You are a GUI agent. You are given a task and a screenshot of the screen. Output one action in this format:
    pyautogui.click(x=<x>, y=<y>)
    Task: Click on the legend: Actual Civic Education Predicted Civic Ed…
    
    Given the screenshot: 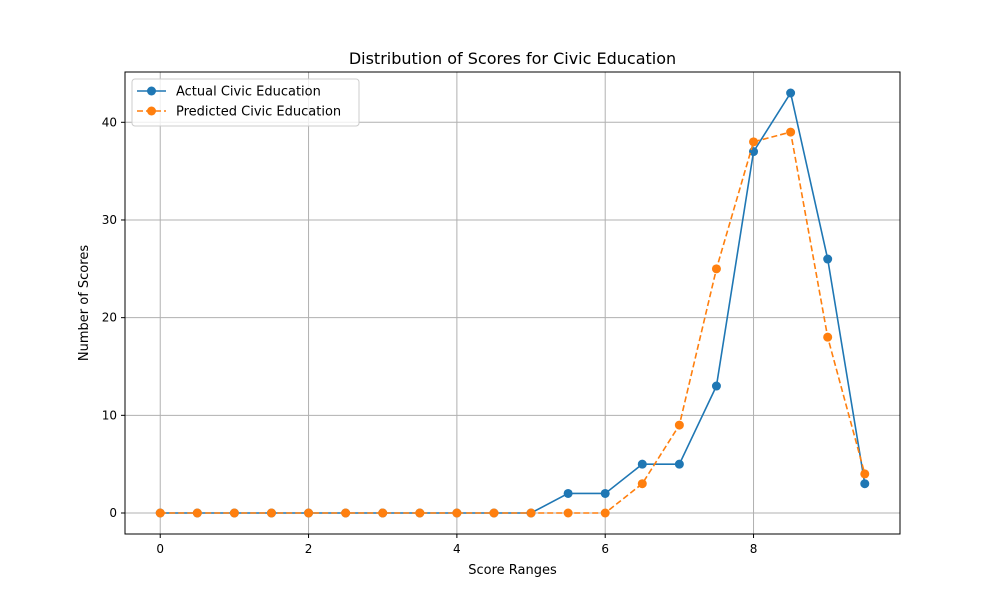 What is the action you would take?
    pyautogui.click(x=245, y=102)
    